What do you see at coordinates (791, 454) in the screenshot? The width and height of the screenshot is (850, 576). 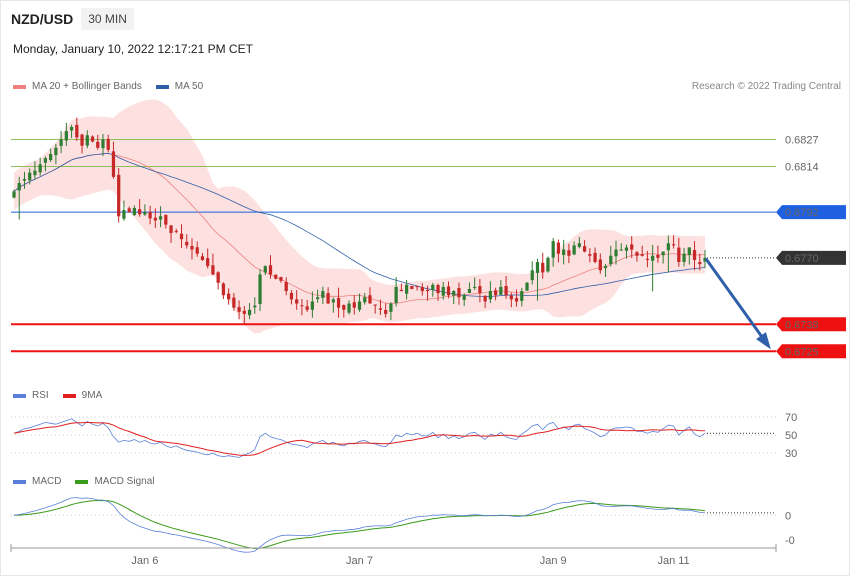 I see `rsi-tick-label: 30` at bounding box center [791, 454].